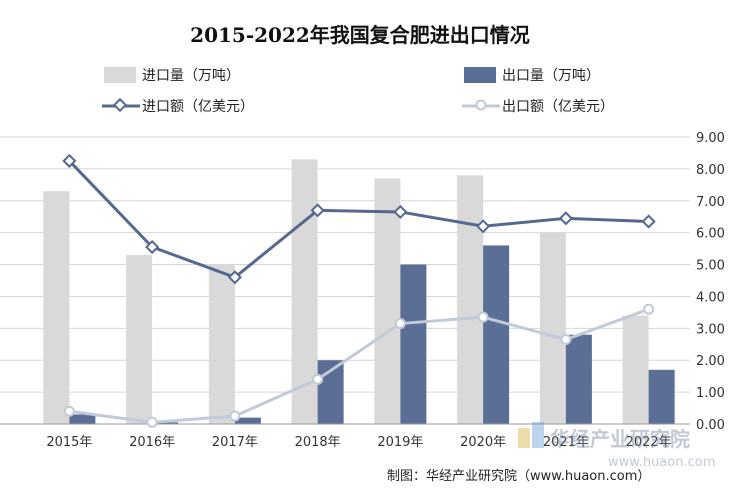 Image resolution: width=750 pixels, height=500 pixels. Describe the element at coordinates (360, 35) in the screenshot. I see `chart-title: 2015-2022年我国复合肥进出口情况` at that location.